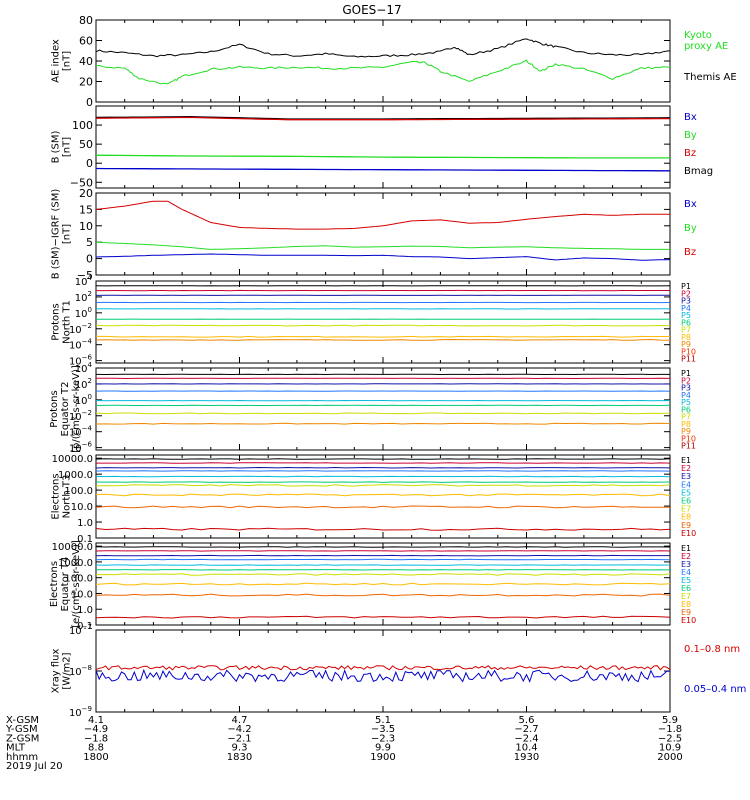  Describe the element at coordinates (698, 35) in the screenshot. I see `legend-entry: Kyoto` at that location.